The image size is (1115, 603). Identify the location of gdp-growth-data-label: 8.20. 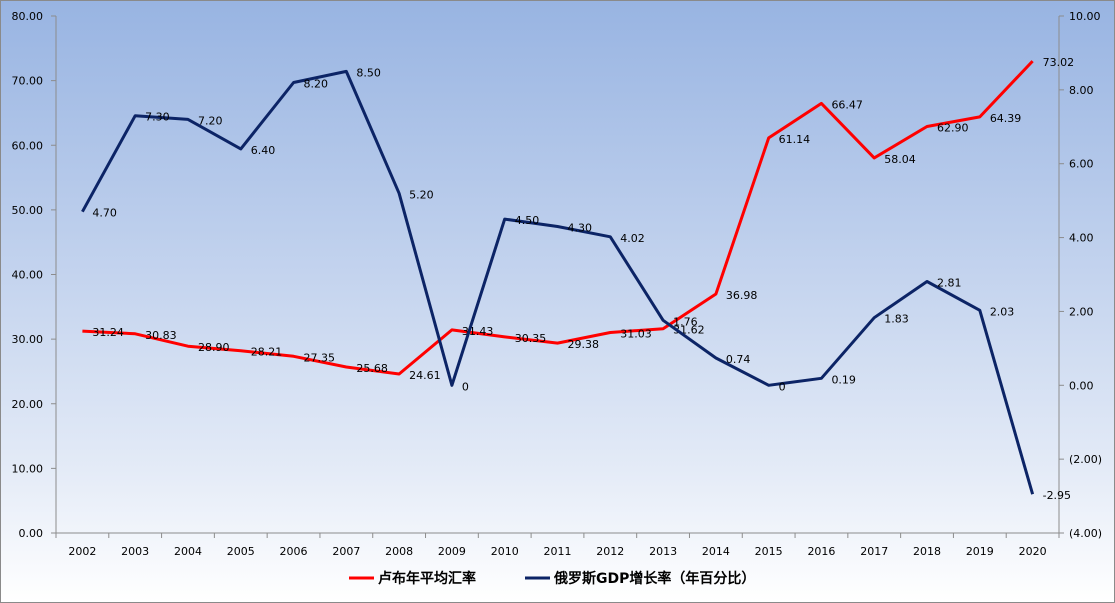
(316, 83).